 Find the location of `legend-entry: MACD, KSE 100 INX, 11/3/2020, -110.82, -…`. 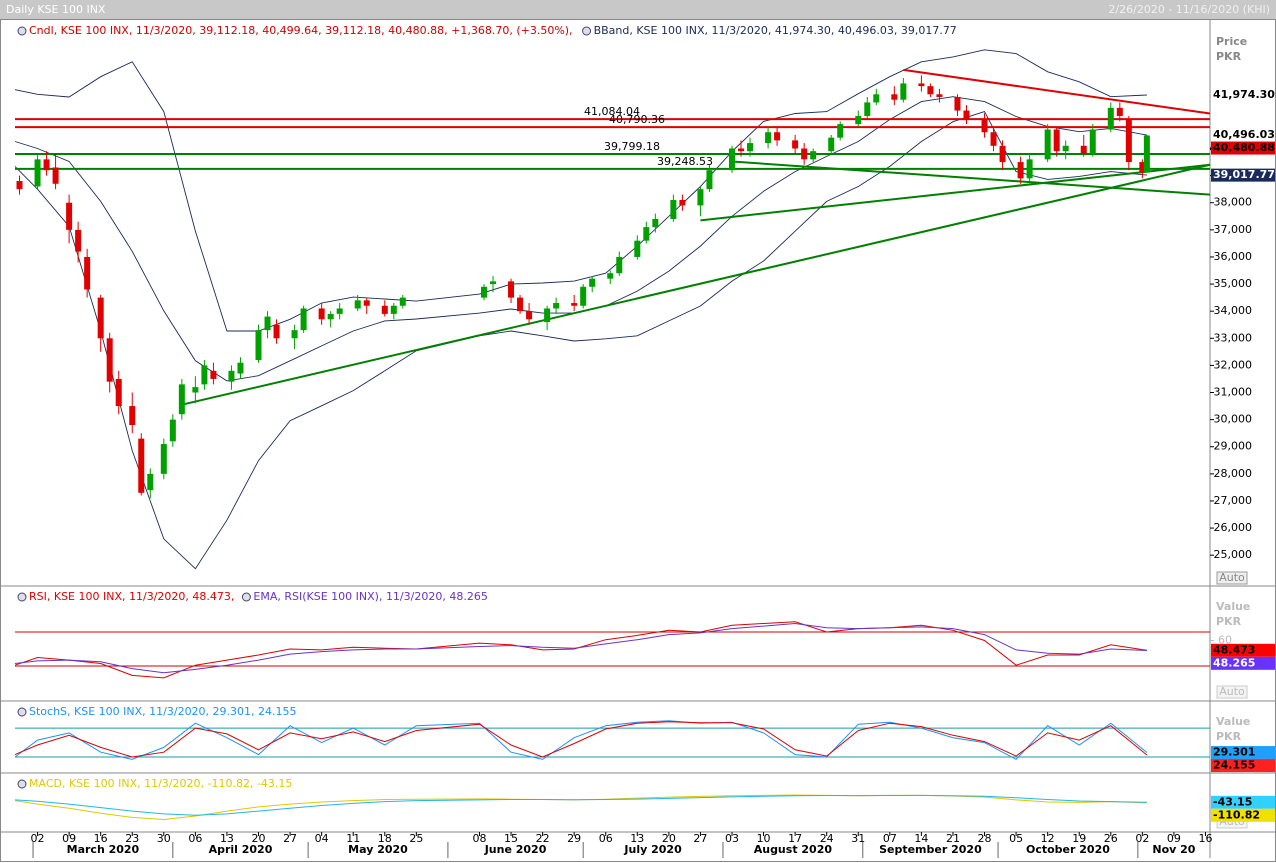

legend-entry: MACD, KSE 100 INX, 11/3/2020, -110.82, -… is located at coordinates (160, 783).